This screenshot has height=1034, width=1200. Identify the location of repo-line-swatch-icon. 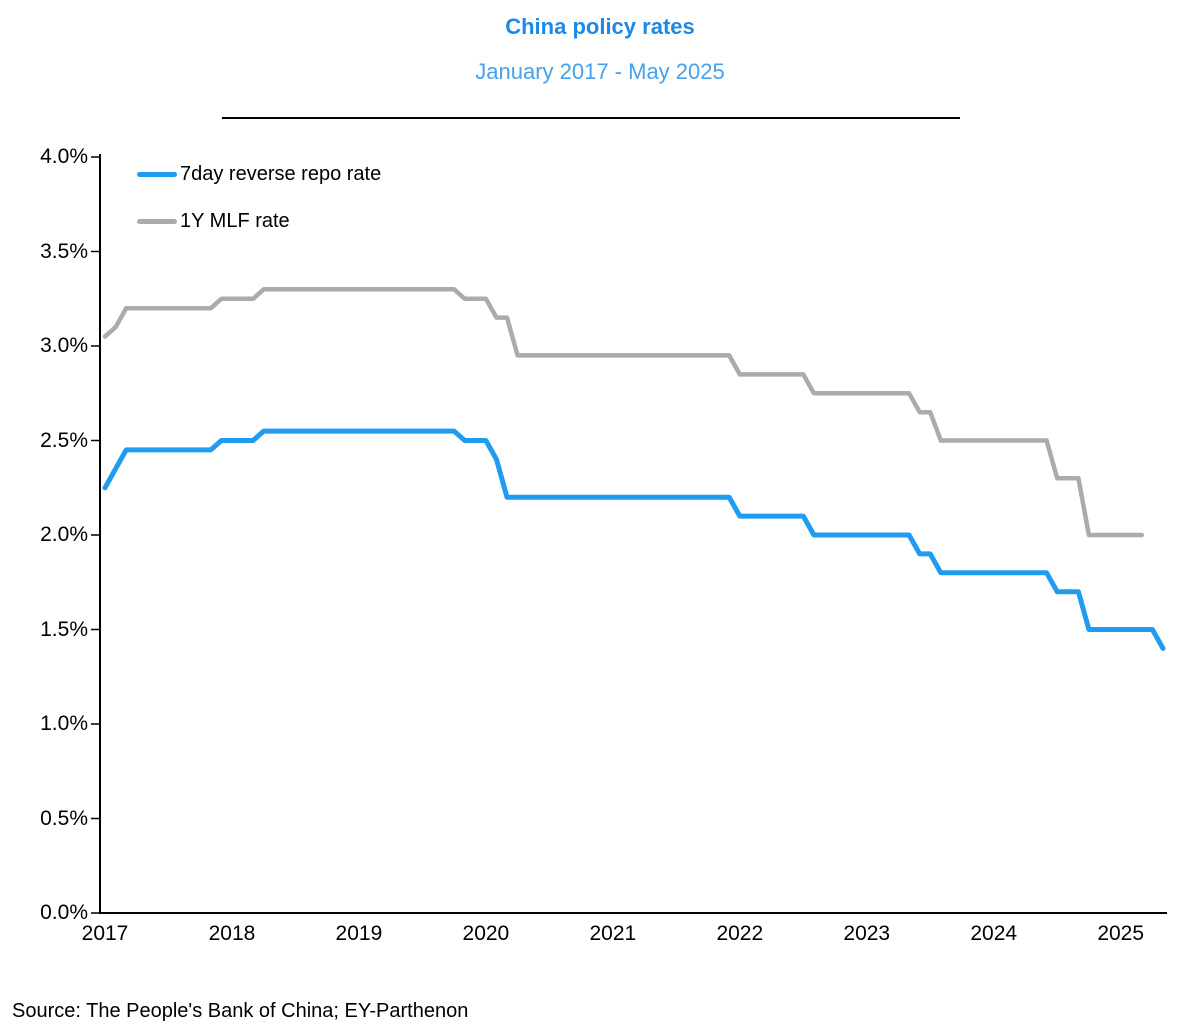
(157, 174).